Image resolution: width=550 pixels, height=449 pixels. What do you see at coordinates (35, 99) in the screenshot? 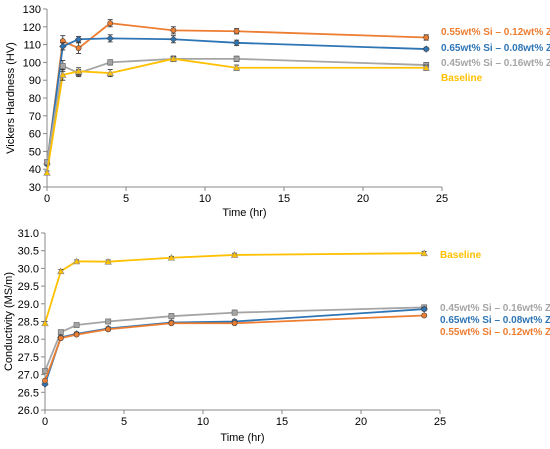
I see `y-tick-label: 80` at bounding box center [35, 99].